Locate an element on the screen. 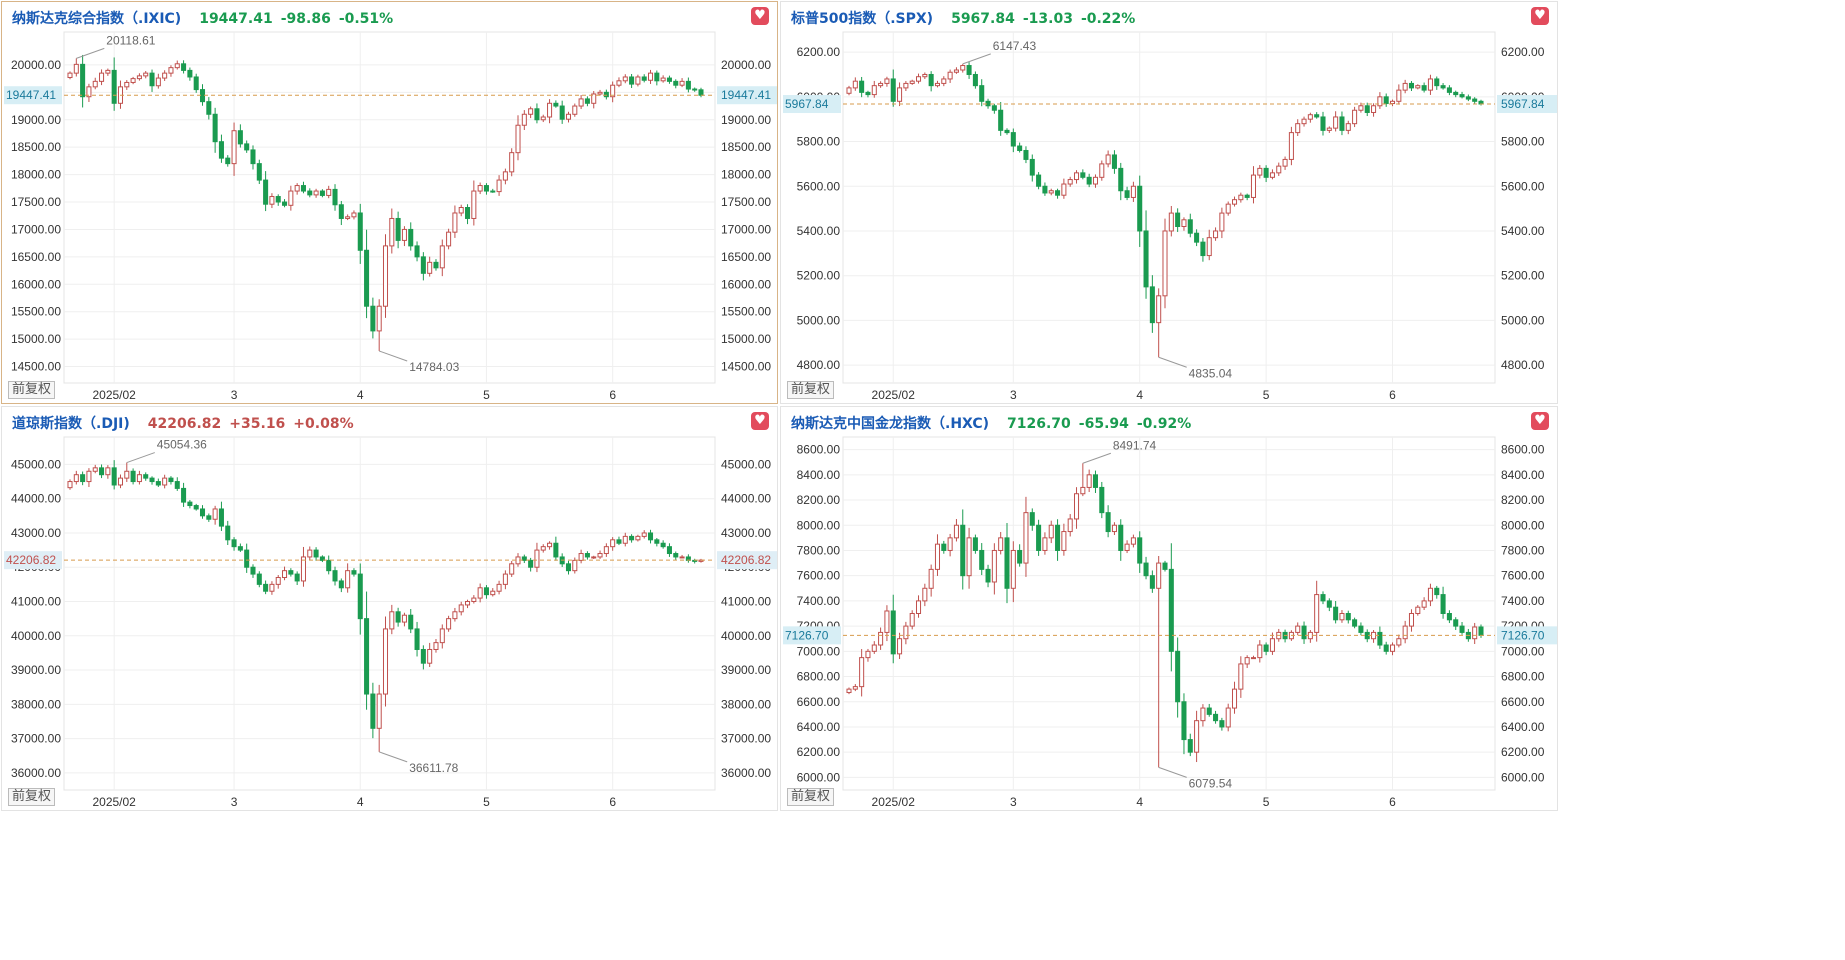 The height and width of the screenshot is (960, 1845). y-tick-label-right: 15500.00 is located at coordinates (746, 312).